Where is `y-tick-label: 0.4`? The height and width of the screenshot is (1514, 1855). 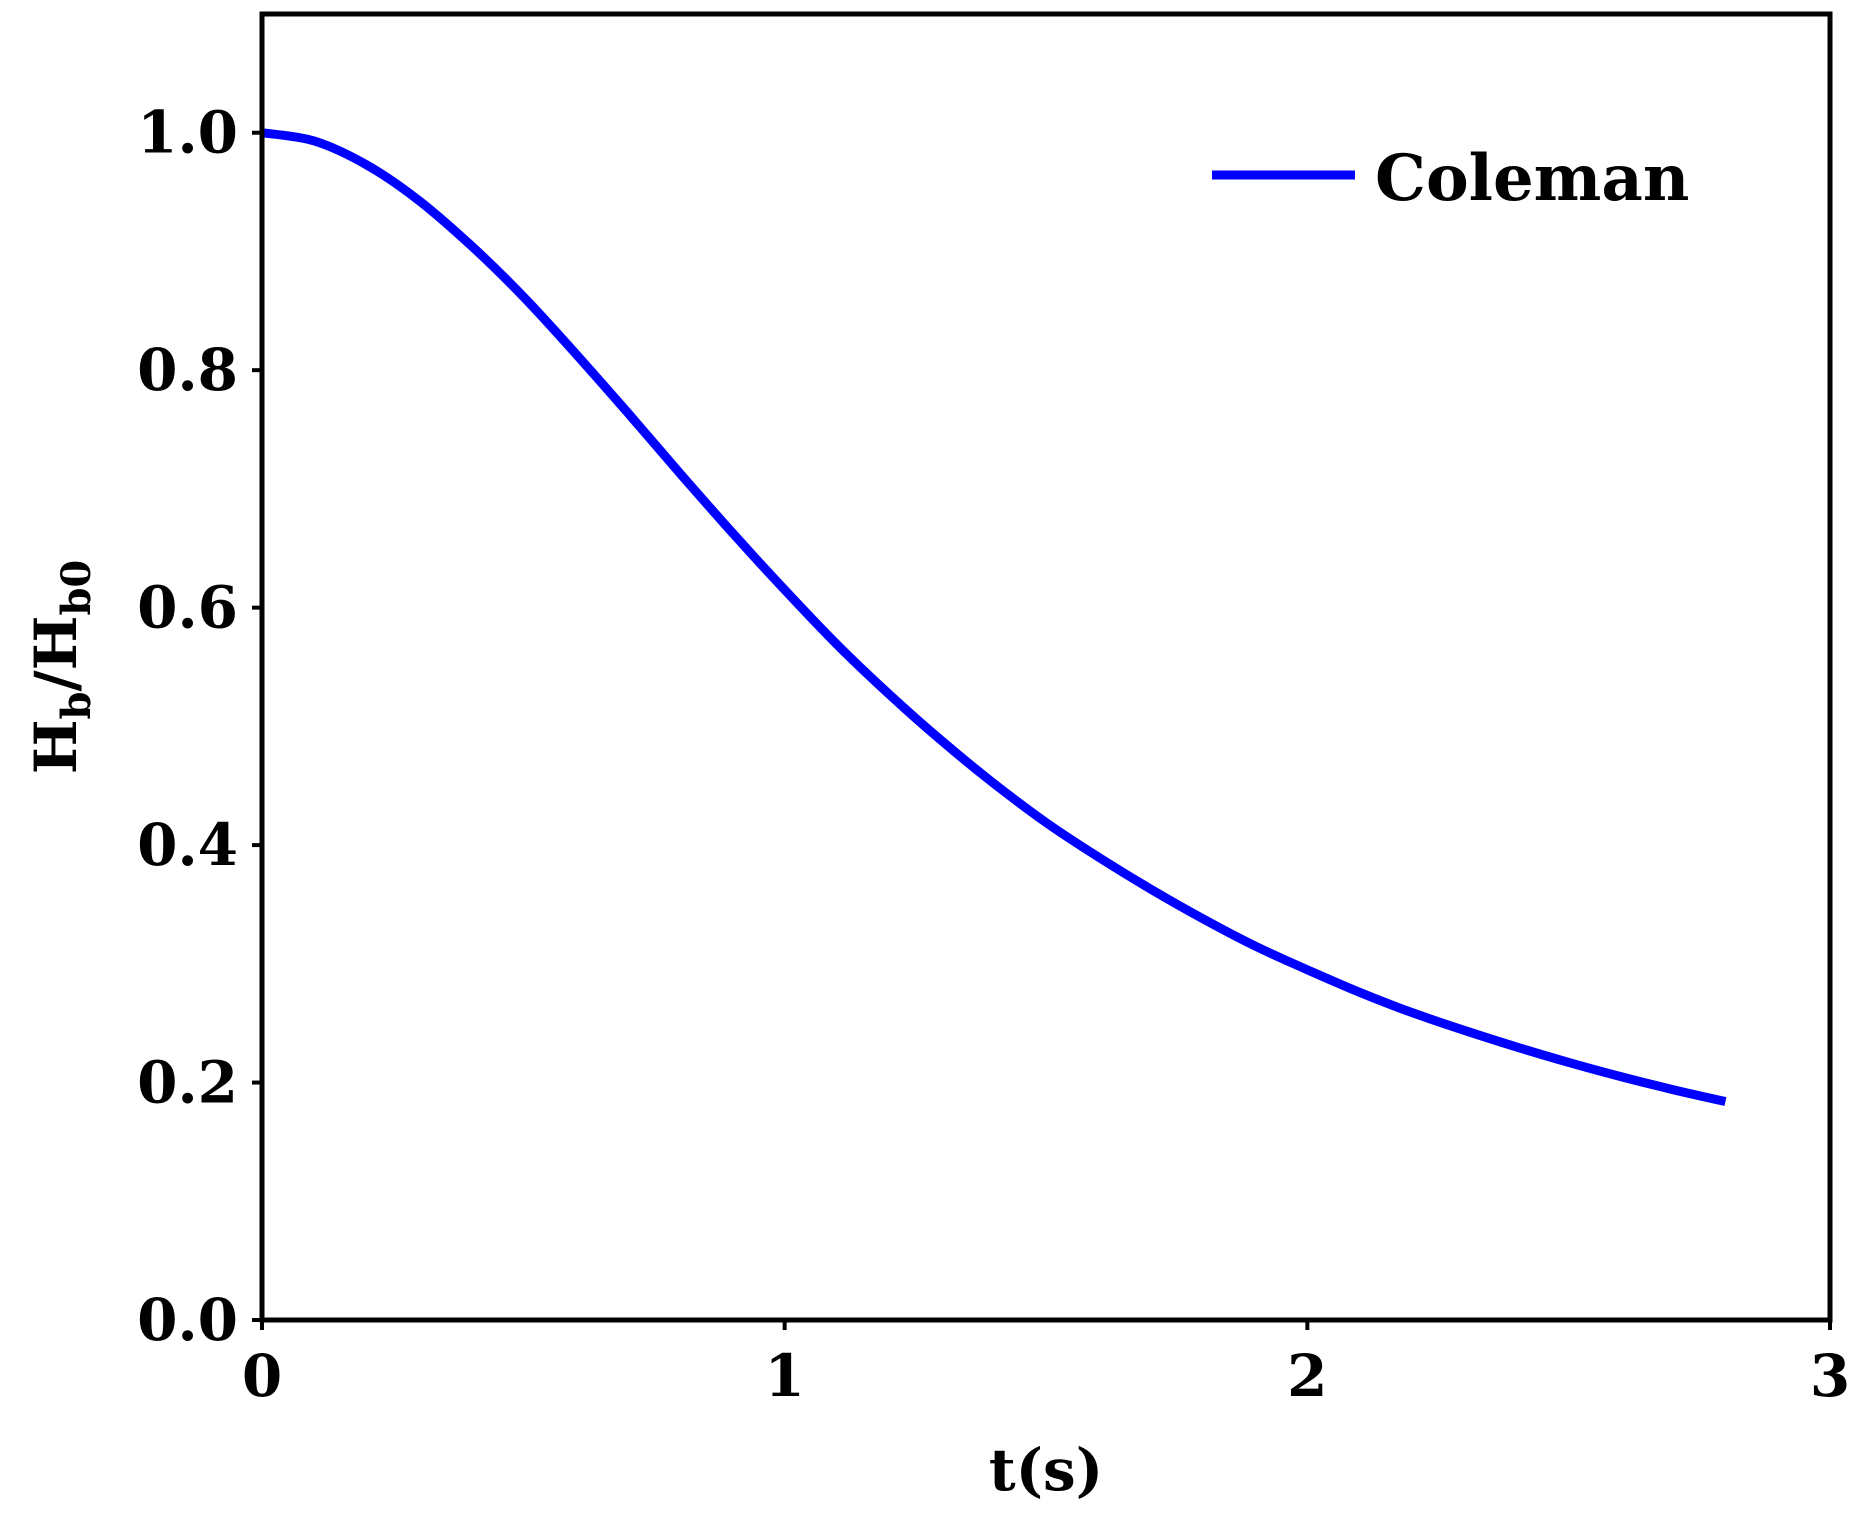
y-tick-label: 0.4 is located at coordinates (187, 845).